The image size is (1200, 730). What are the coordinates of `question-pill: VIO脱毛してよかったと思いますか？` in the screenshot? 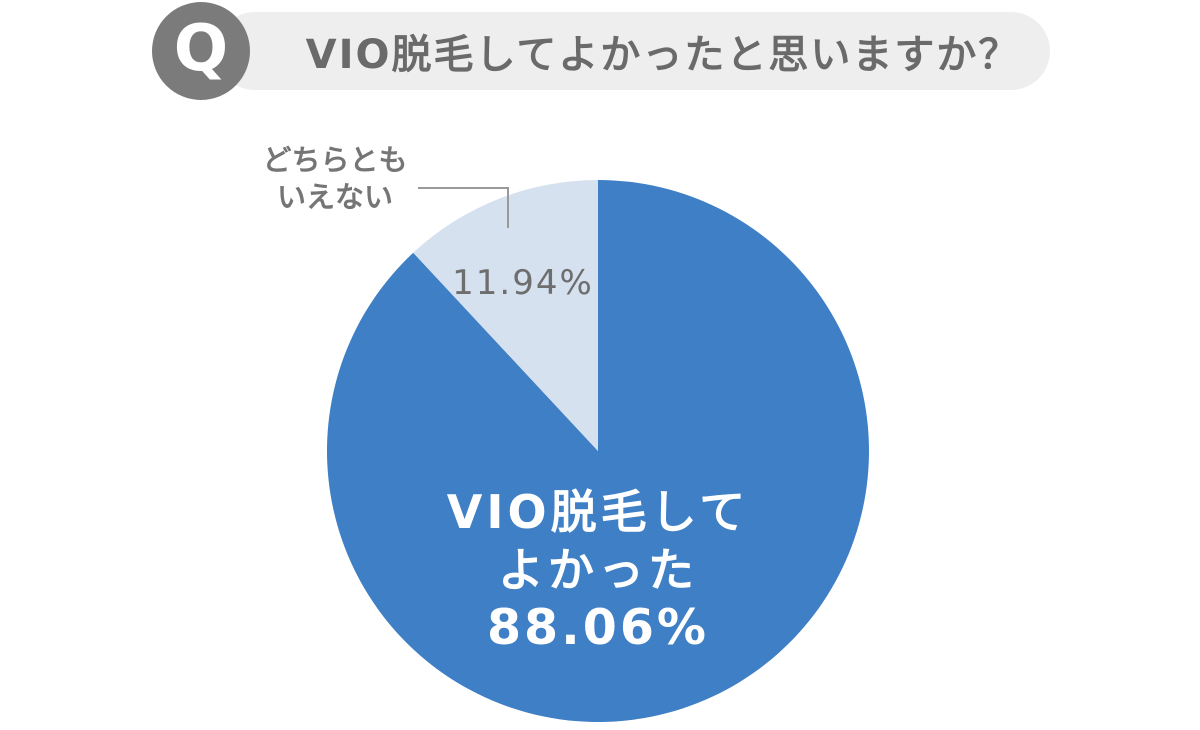 It's located at (633, 51).